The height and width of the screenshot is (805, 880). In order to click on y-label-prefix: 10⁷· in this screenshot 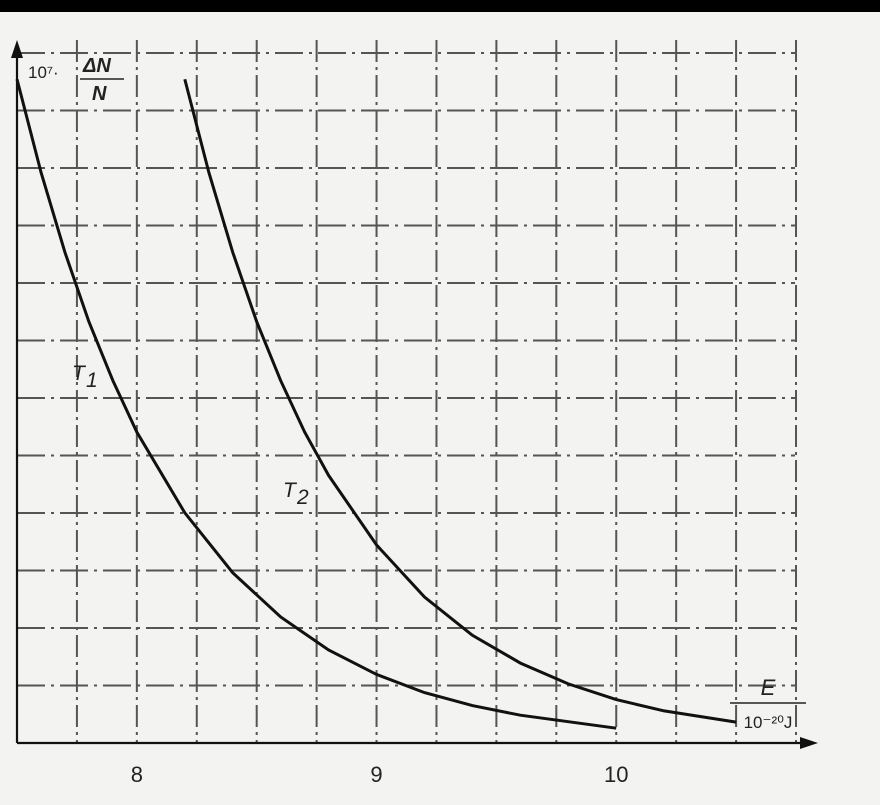, I will do `click(43, 72)`.